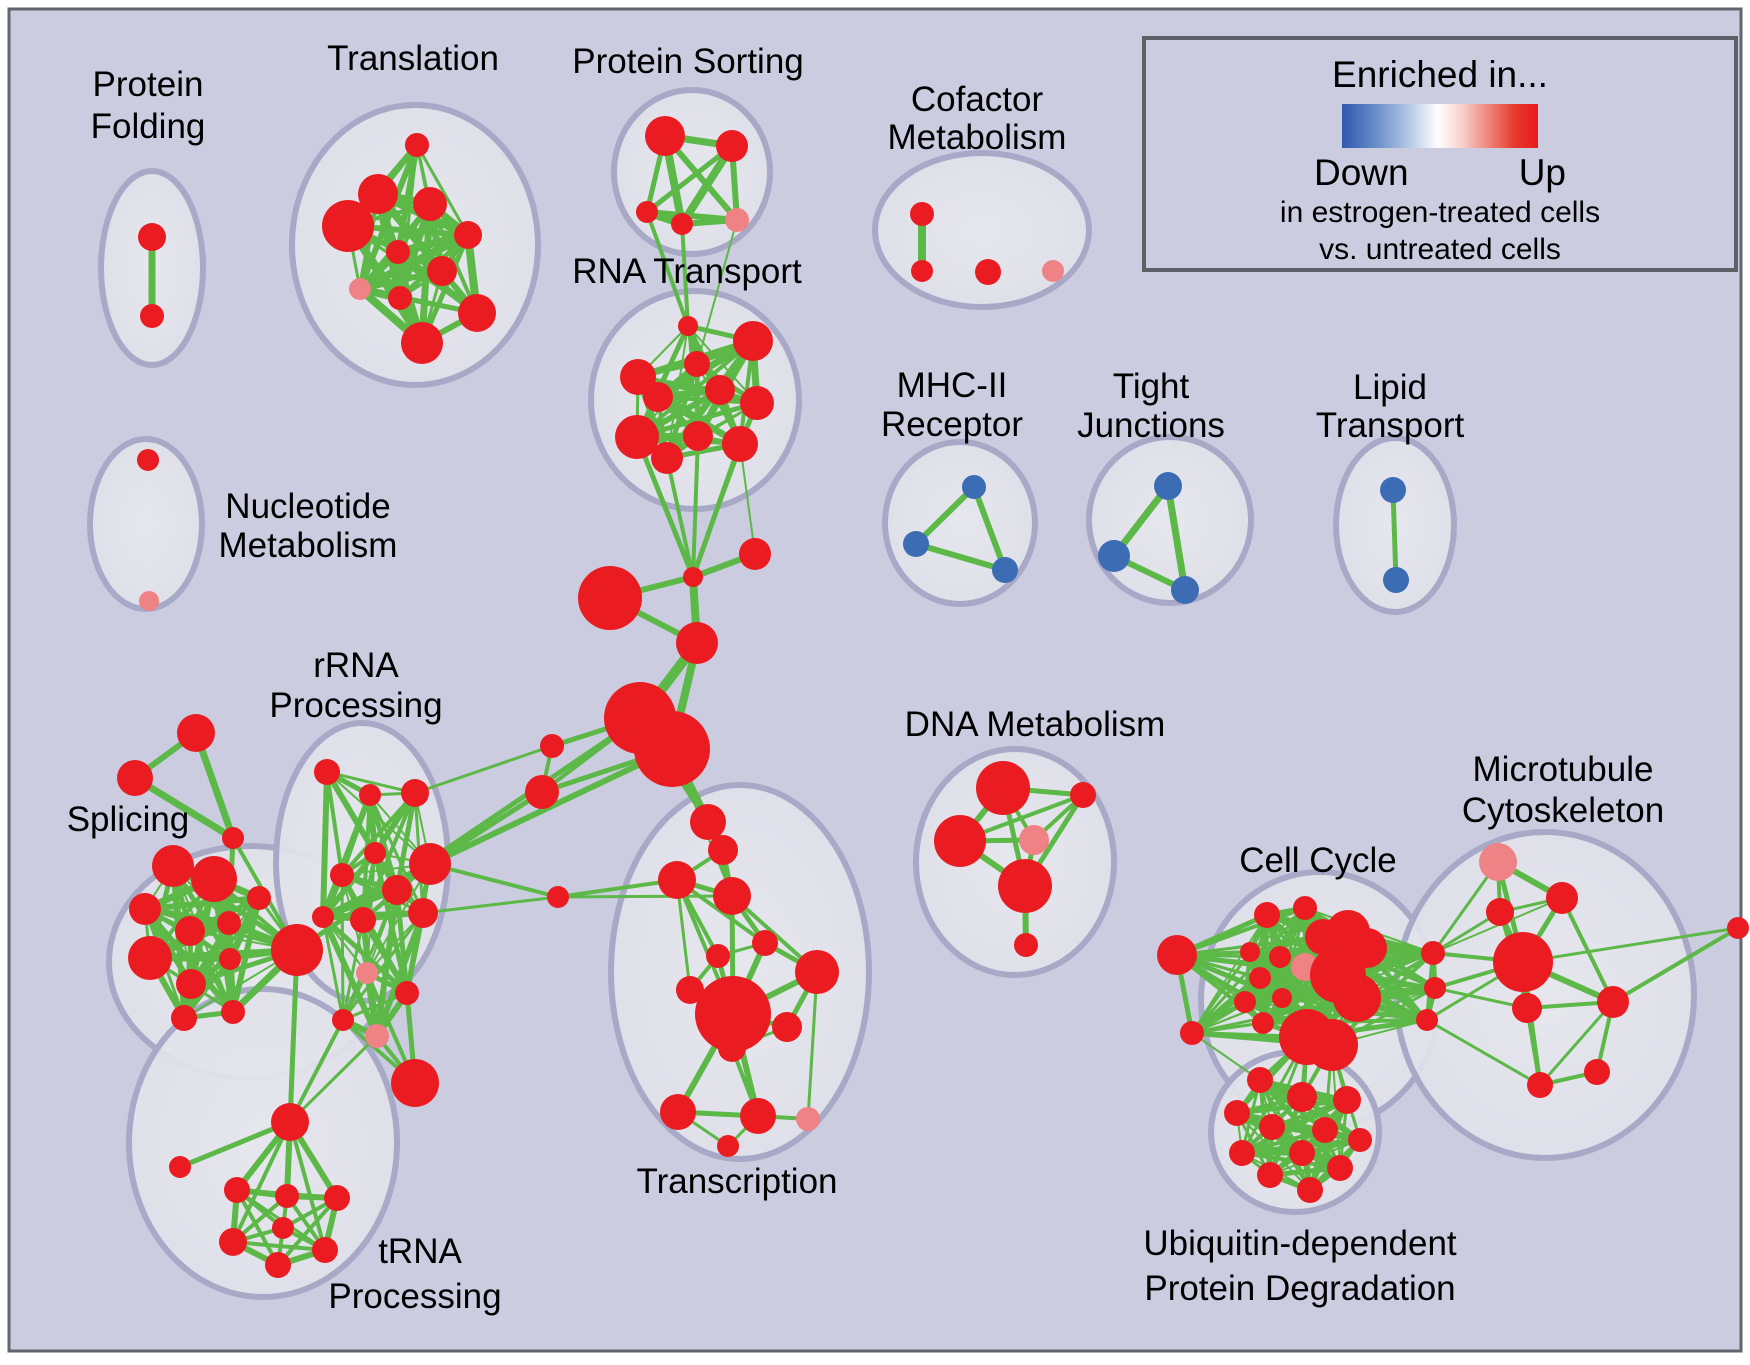 The height and width of the screenshot is (1365, 1750). Describe the element at coordinates (1299, 1288) in the screenshot. I see `ubiquitin-degradation-label: Protein Degradation` at that location.